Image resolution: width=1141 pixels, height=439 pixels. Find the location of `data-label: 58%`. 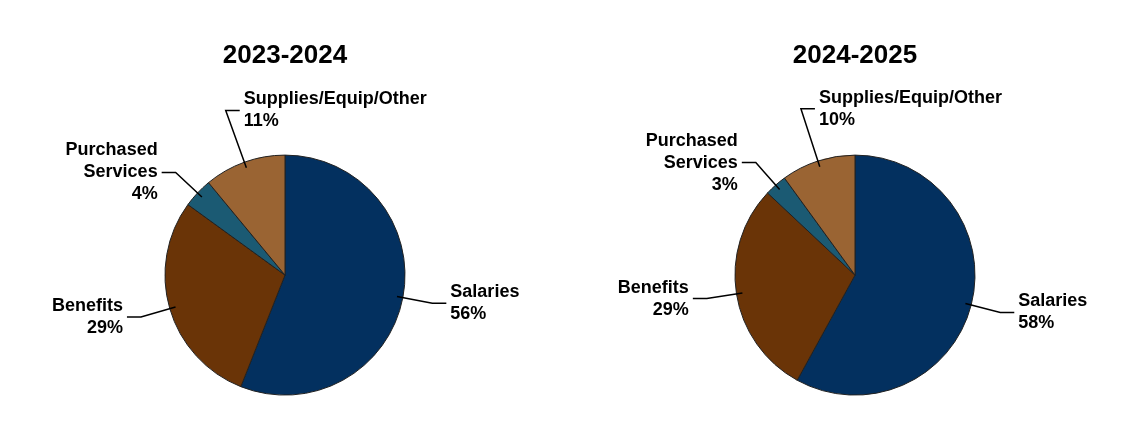

data-label: 58% is located at coordinates (1036, 322).